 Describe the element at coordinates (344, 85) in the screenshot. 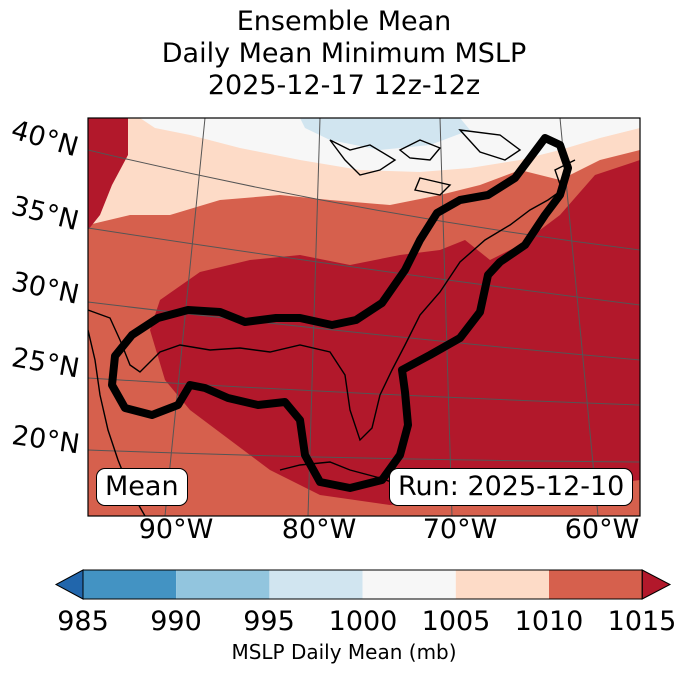

I see `title-line-3: 2025-12-17 12z-12z` at that location.